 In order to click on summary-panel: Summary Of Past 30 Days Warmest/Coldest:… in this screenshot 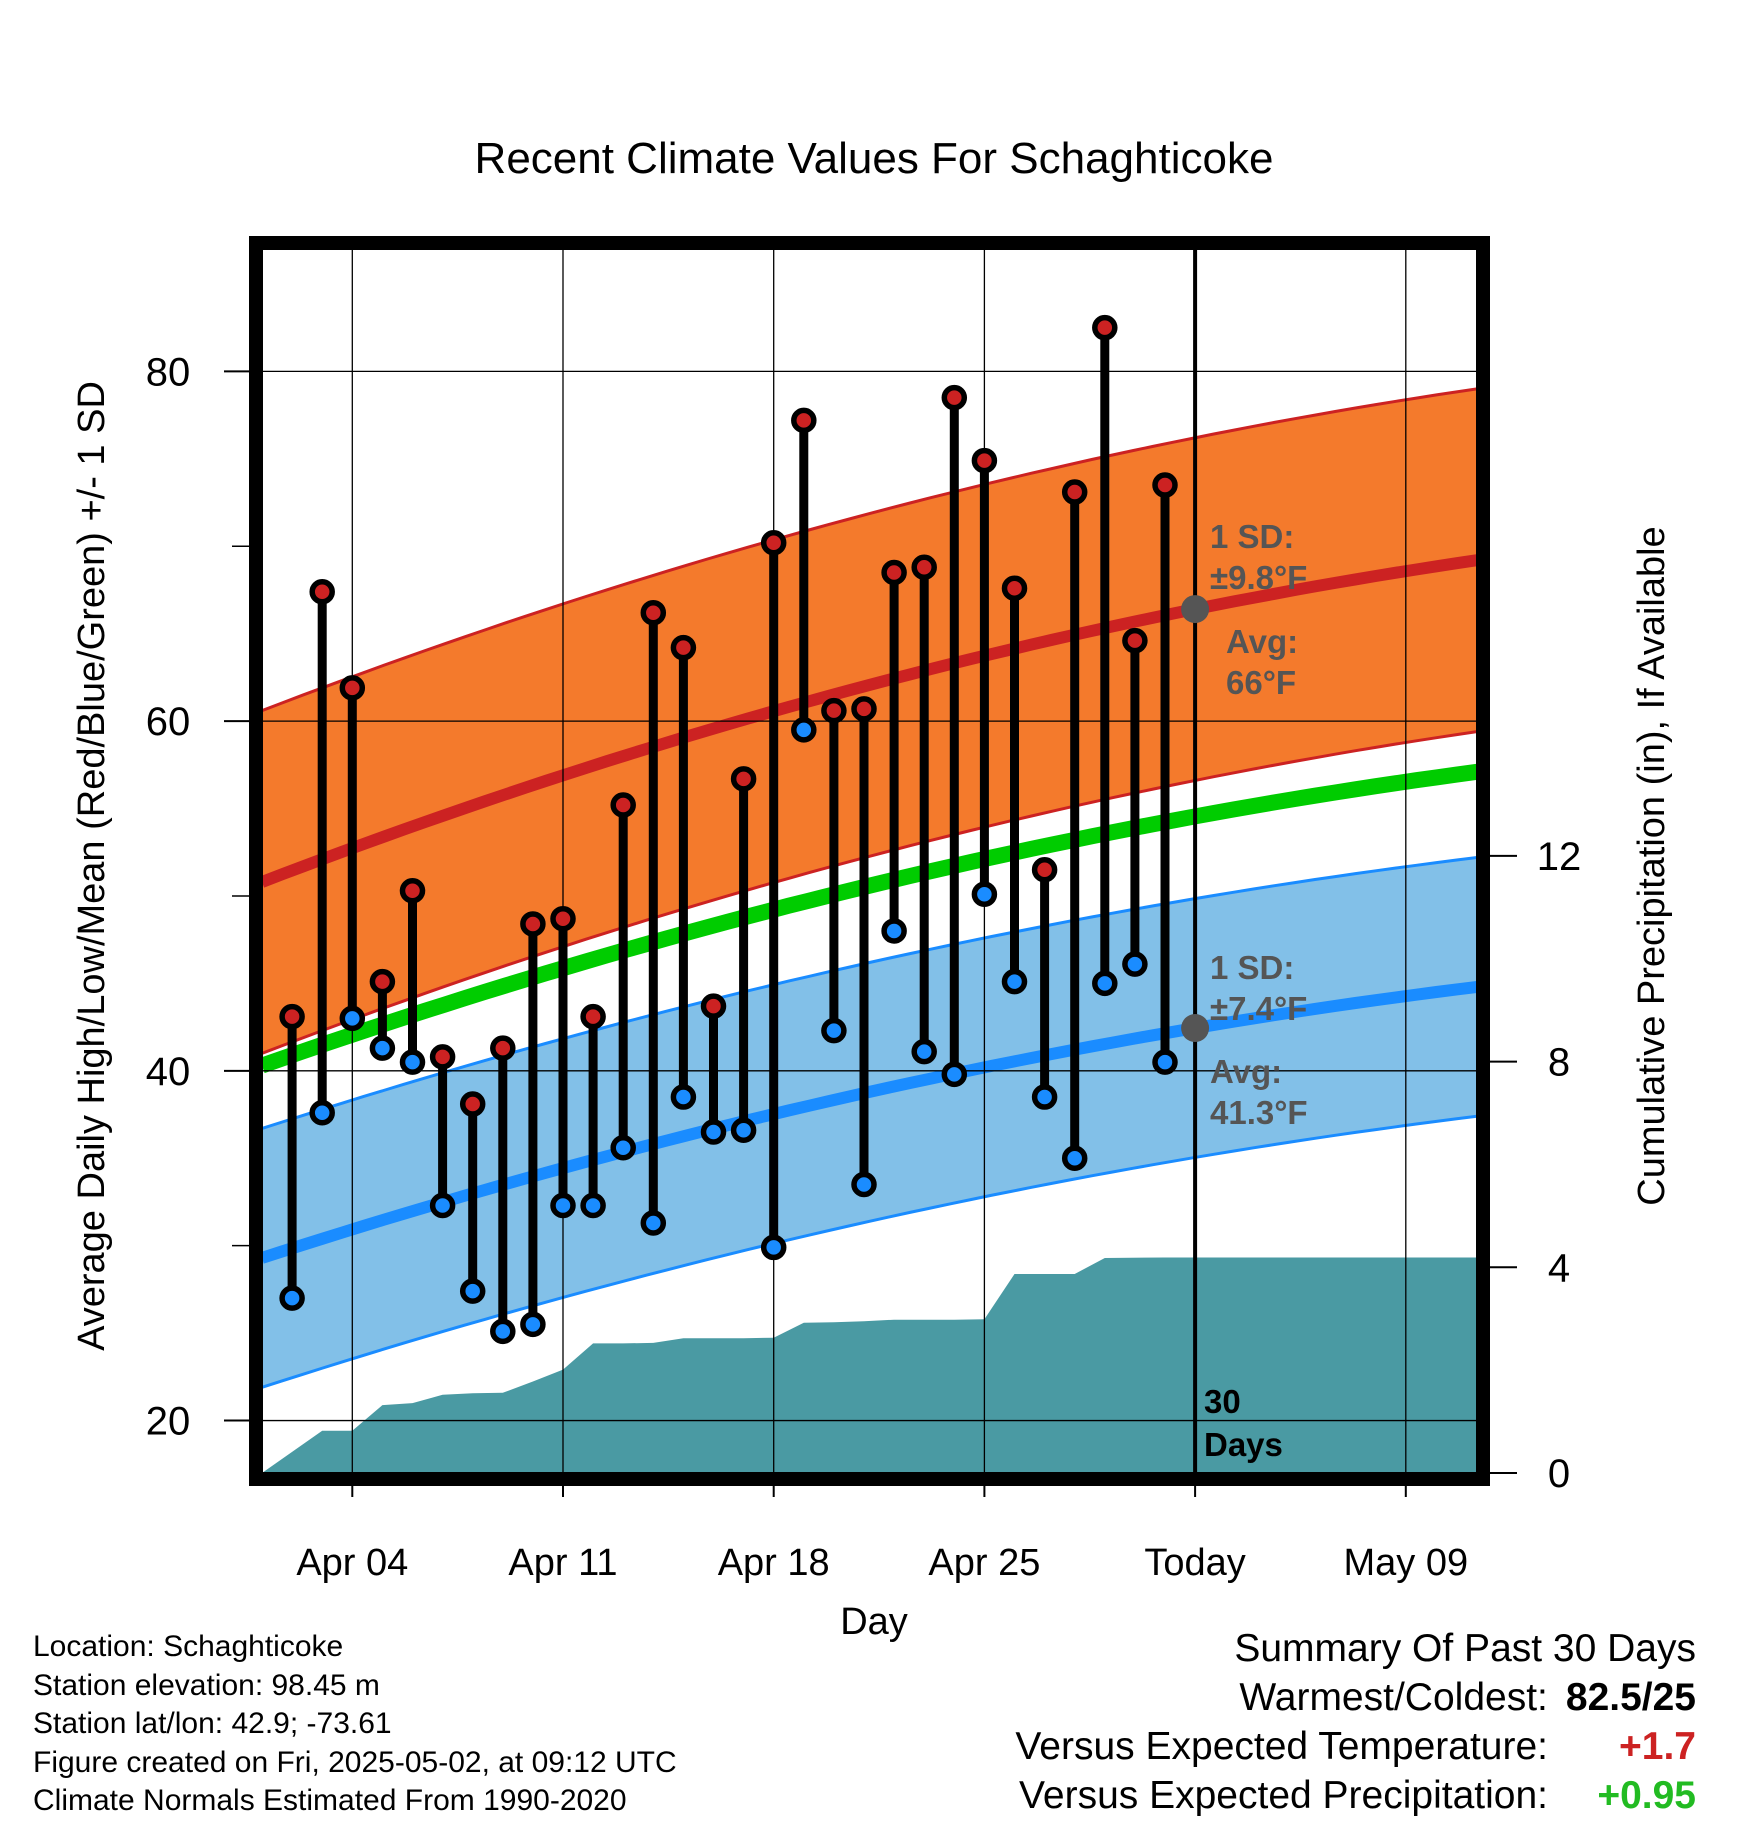, I will do `click(1355, 1722)`.